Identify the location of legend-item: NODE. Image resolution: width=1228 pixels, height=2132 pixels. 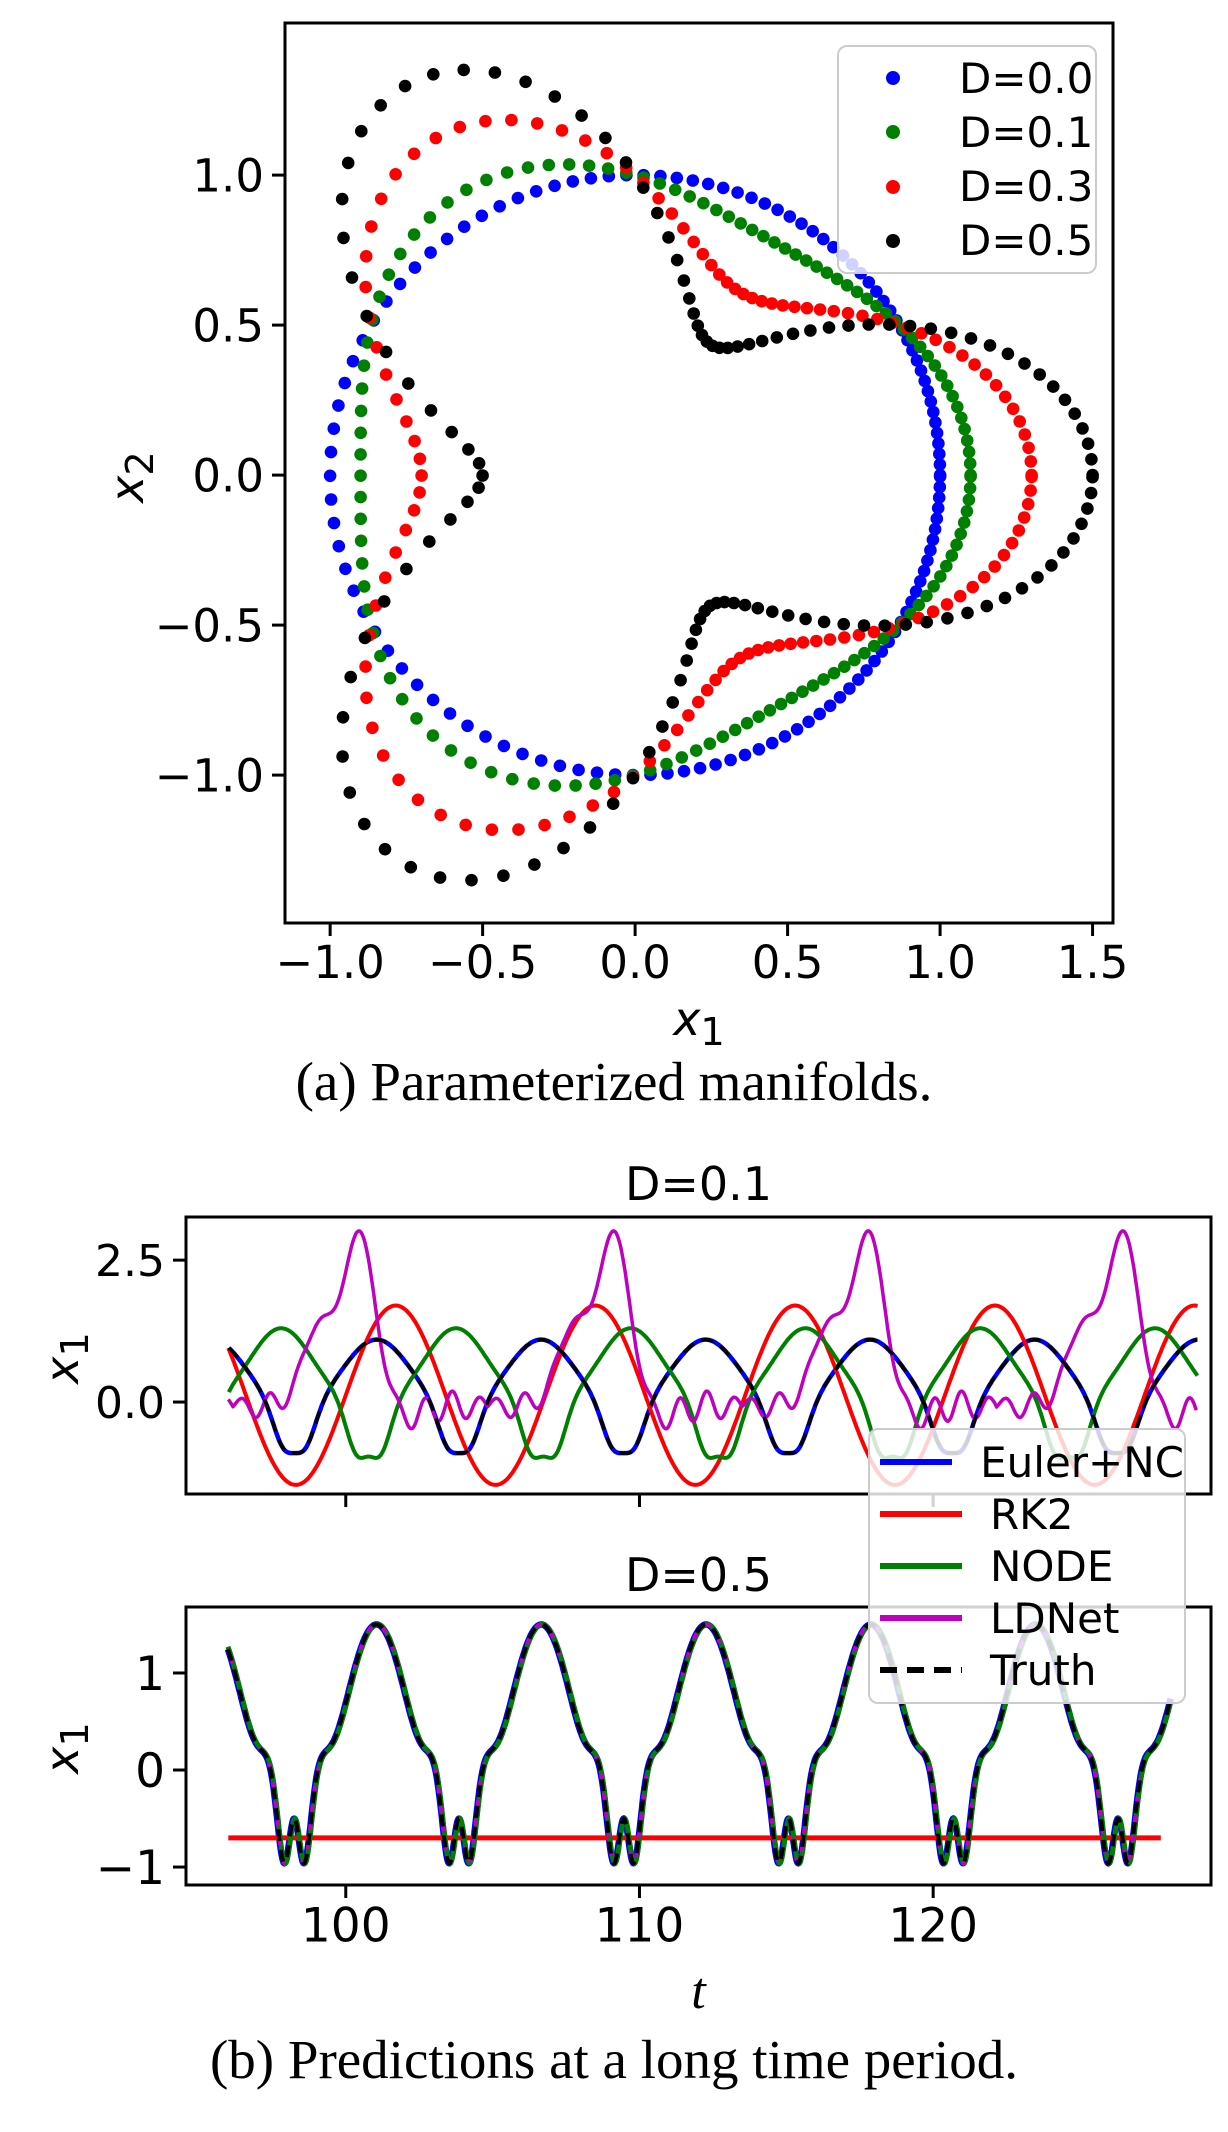
(1027, 1566).